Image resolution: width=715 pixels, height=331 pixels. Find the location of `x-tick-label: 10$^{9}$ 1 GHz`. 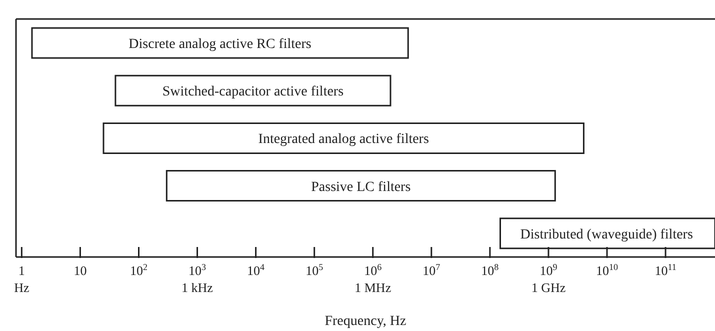

x-tick-label: 10$^{9}$ 1 GHz is located at coordinates (548, 278).